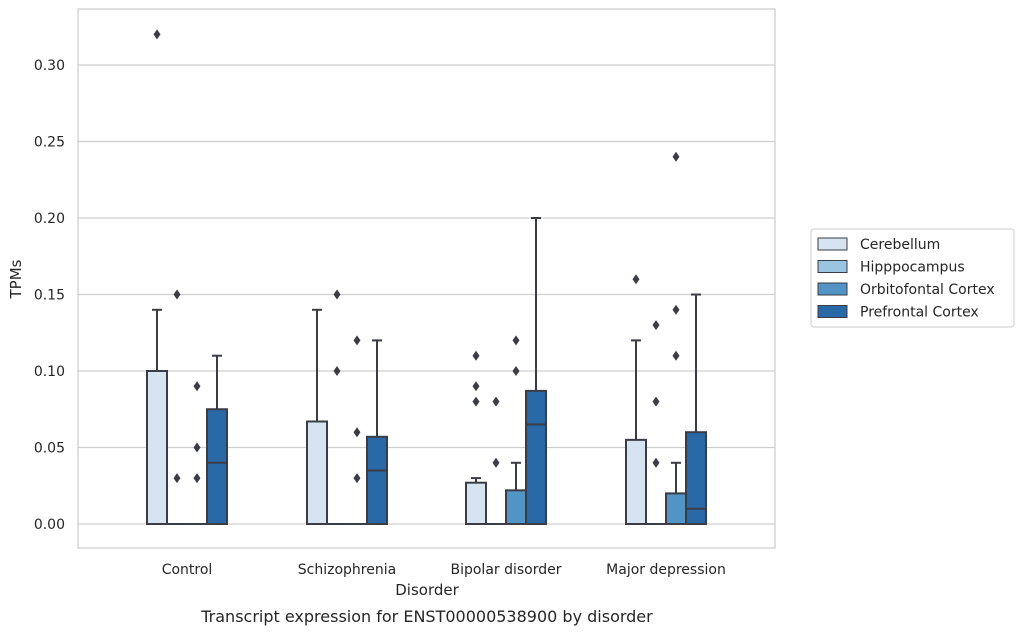 The image size is (1023, 634). What do you see at coordinates (666, 570) in the screenshot?
I see `x-tick-label: Major depression` at bounding box center [666, 570].